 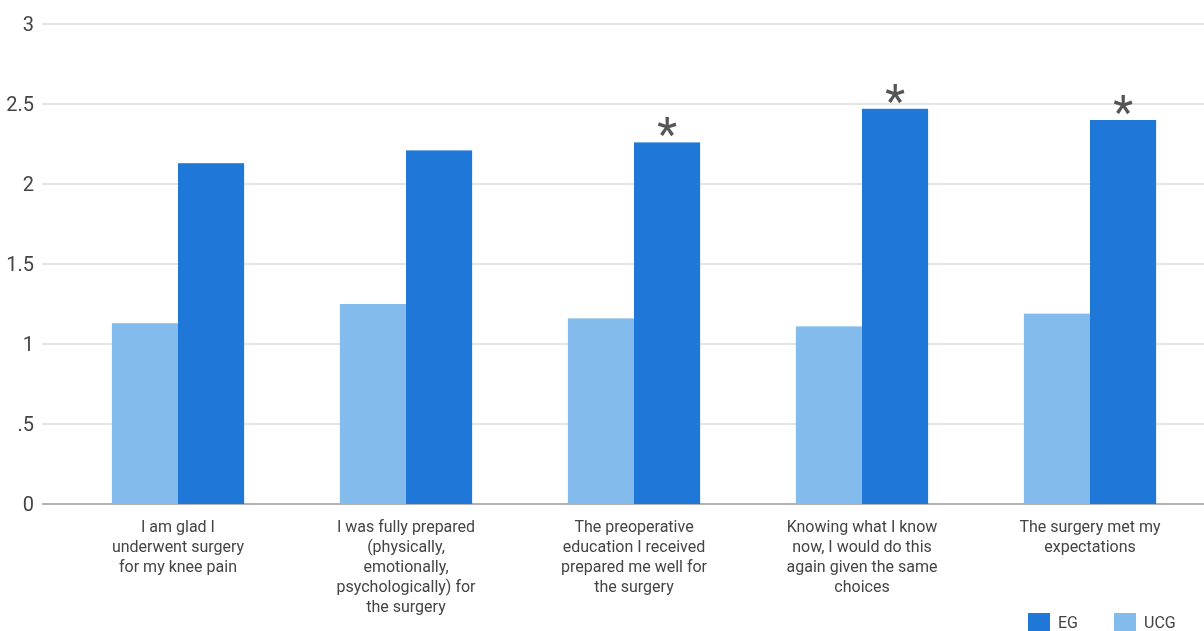 I want to click on x-tick-label: The surgery met my expectations, so click(x=1090, y=536).